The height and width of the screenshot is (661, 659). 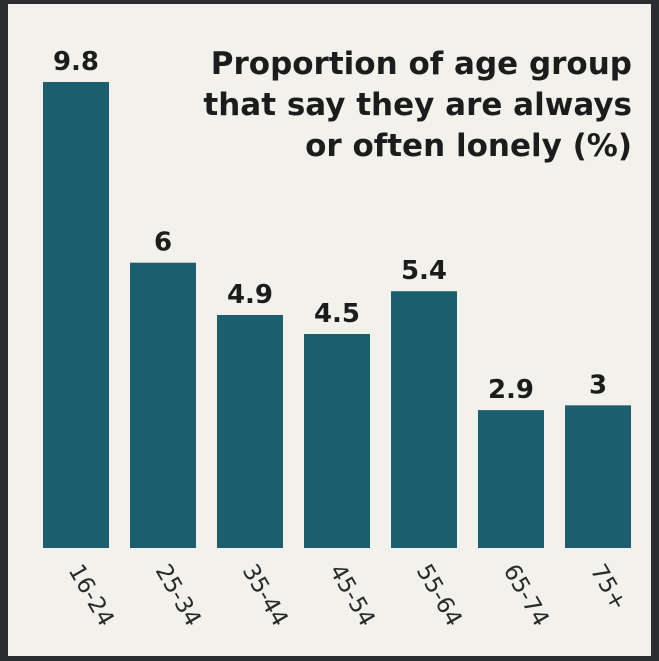 What do you see at coordinates (91, 595) in the screenshot?
I see `x-tick-label-16-24: 16-24` at bounding box center [91, 595].